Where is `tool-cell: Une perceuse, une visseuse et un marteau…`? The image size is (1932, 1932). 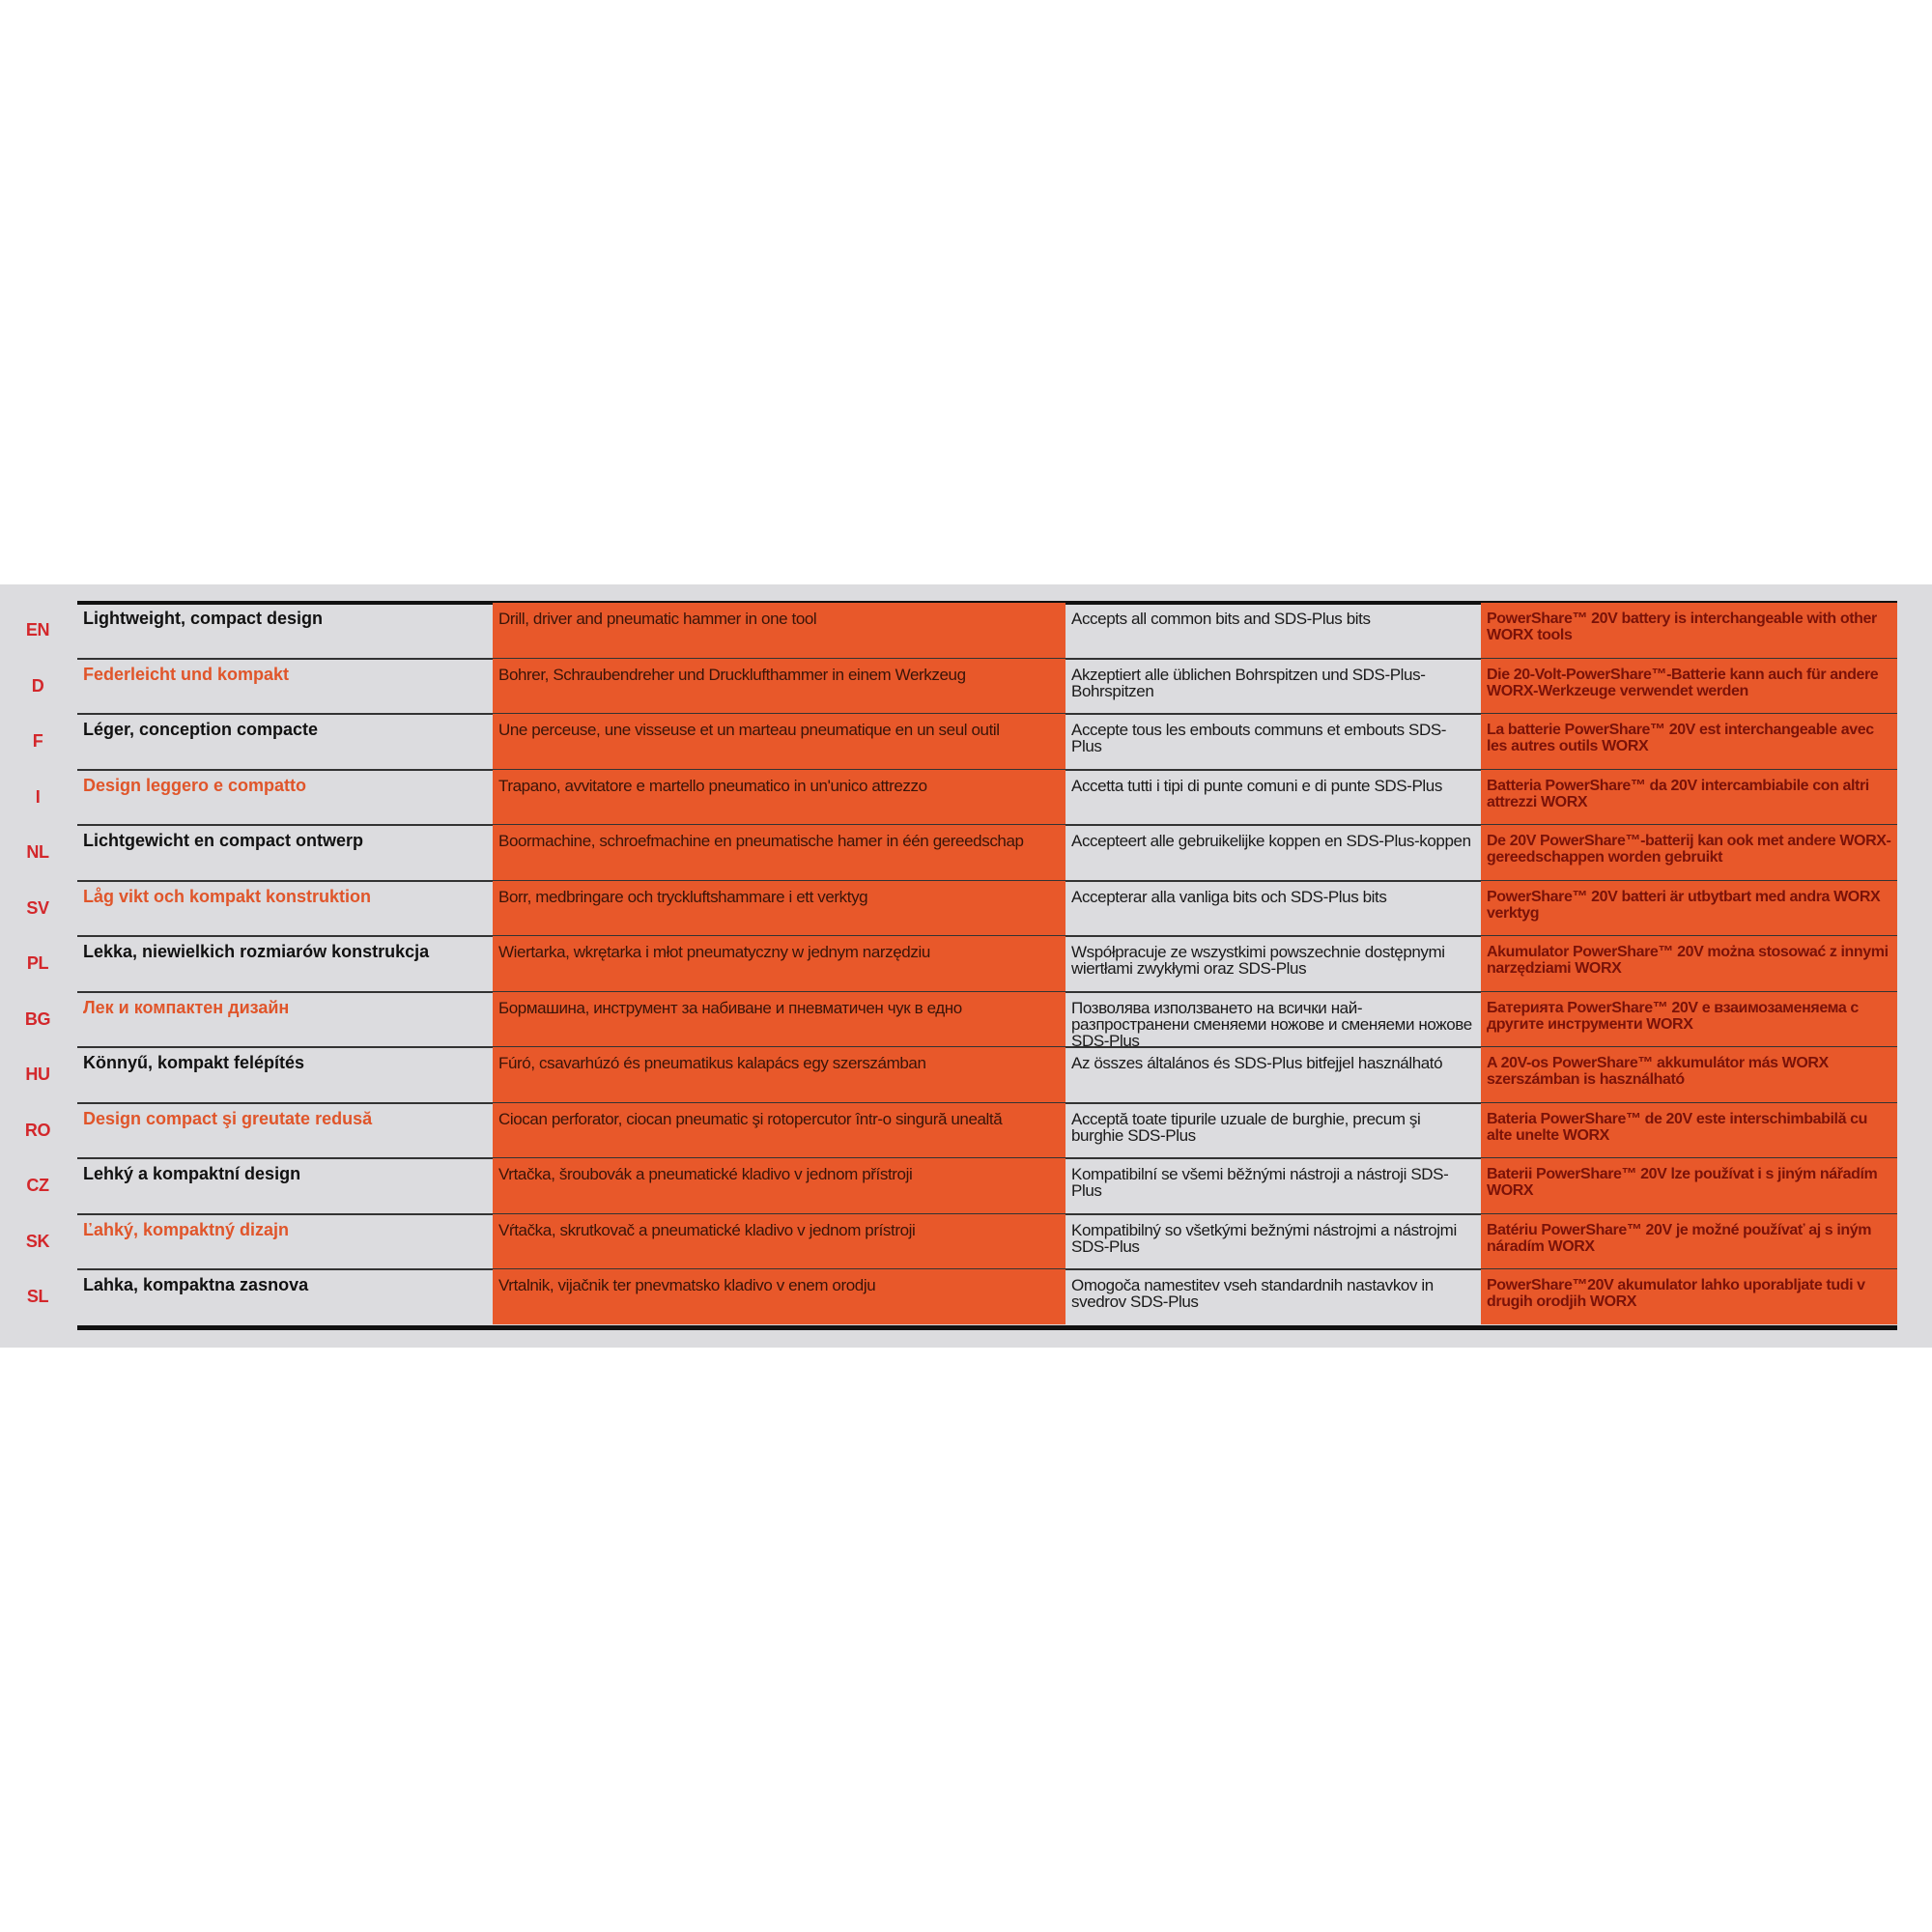
tool-cell: Une perceuse, une visseuse et un marteau… is located at coordinates (779, 741).